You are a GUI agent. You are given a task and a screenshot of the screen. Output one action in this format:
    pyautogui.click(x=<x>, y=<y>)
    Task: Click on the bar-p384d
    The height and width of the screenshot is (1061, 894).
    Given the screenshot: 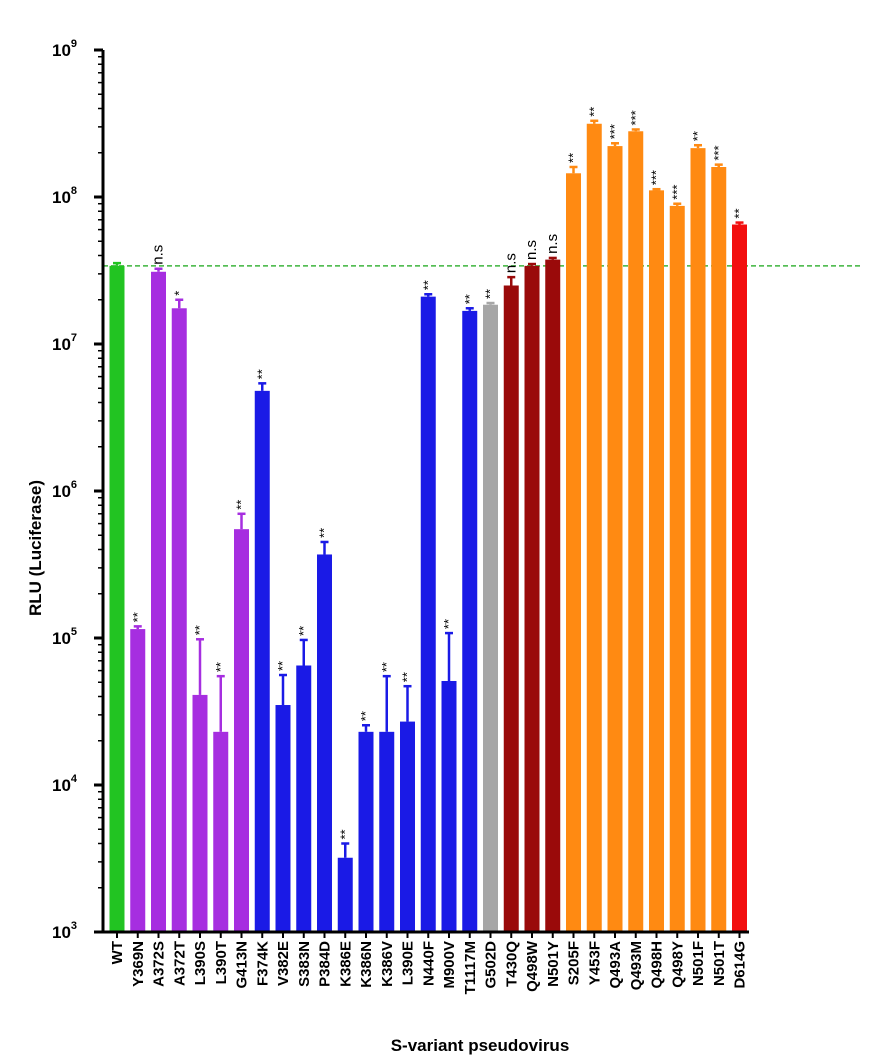 What is the action you would take?
    pyautogui.click(x=324, y=743)
    